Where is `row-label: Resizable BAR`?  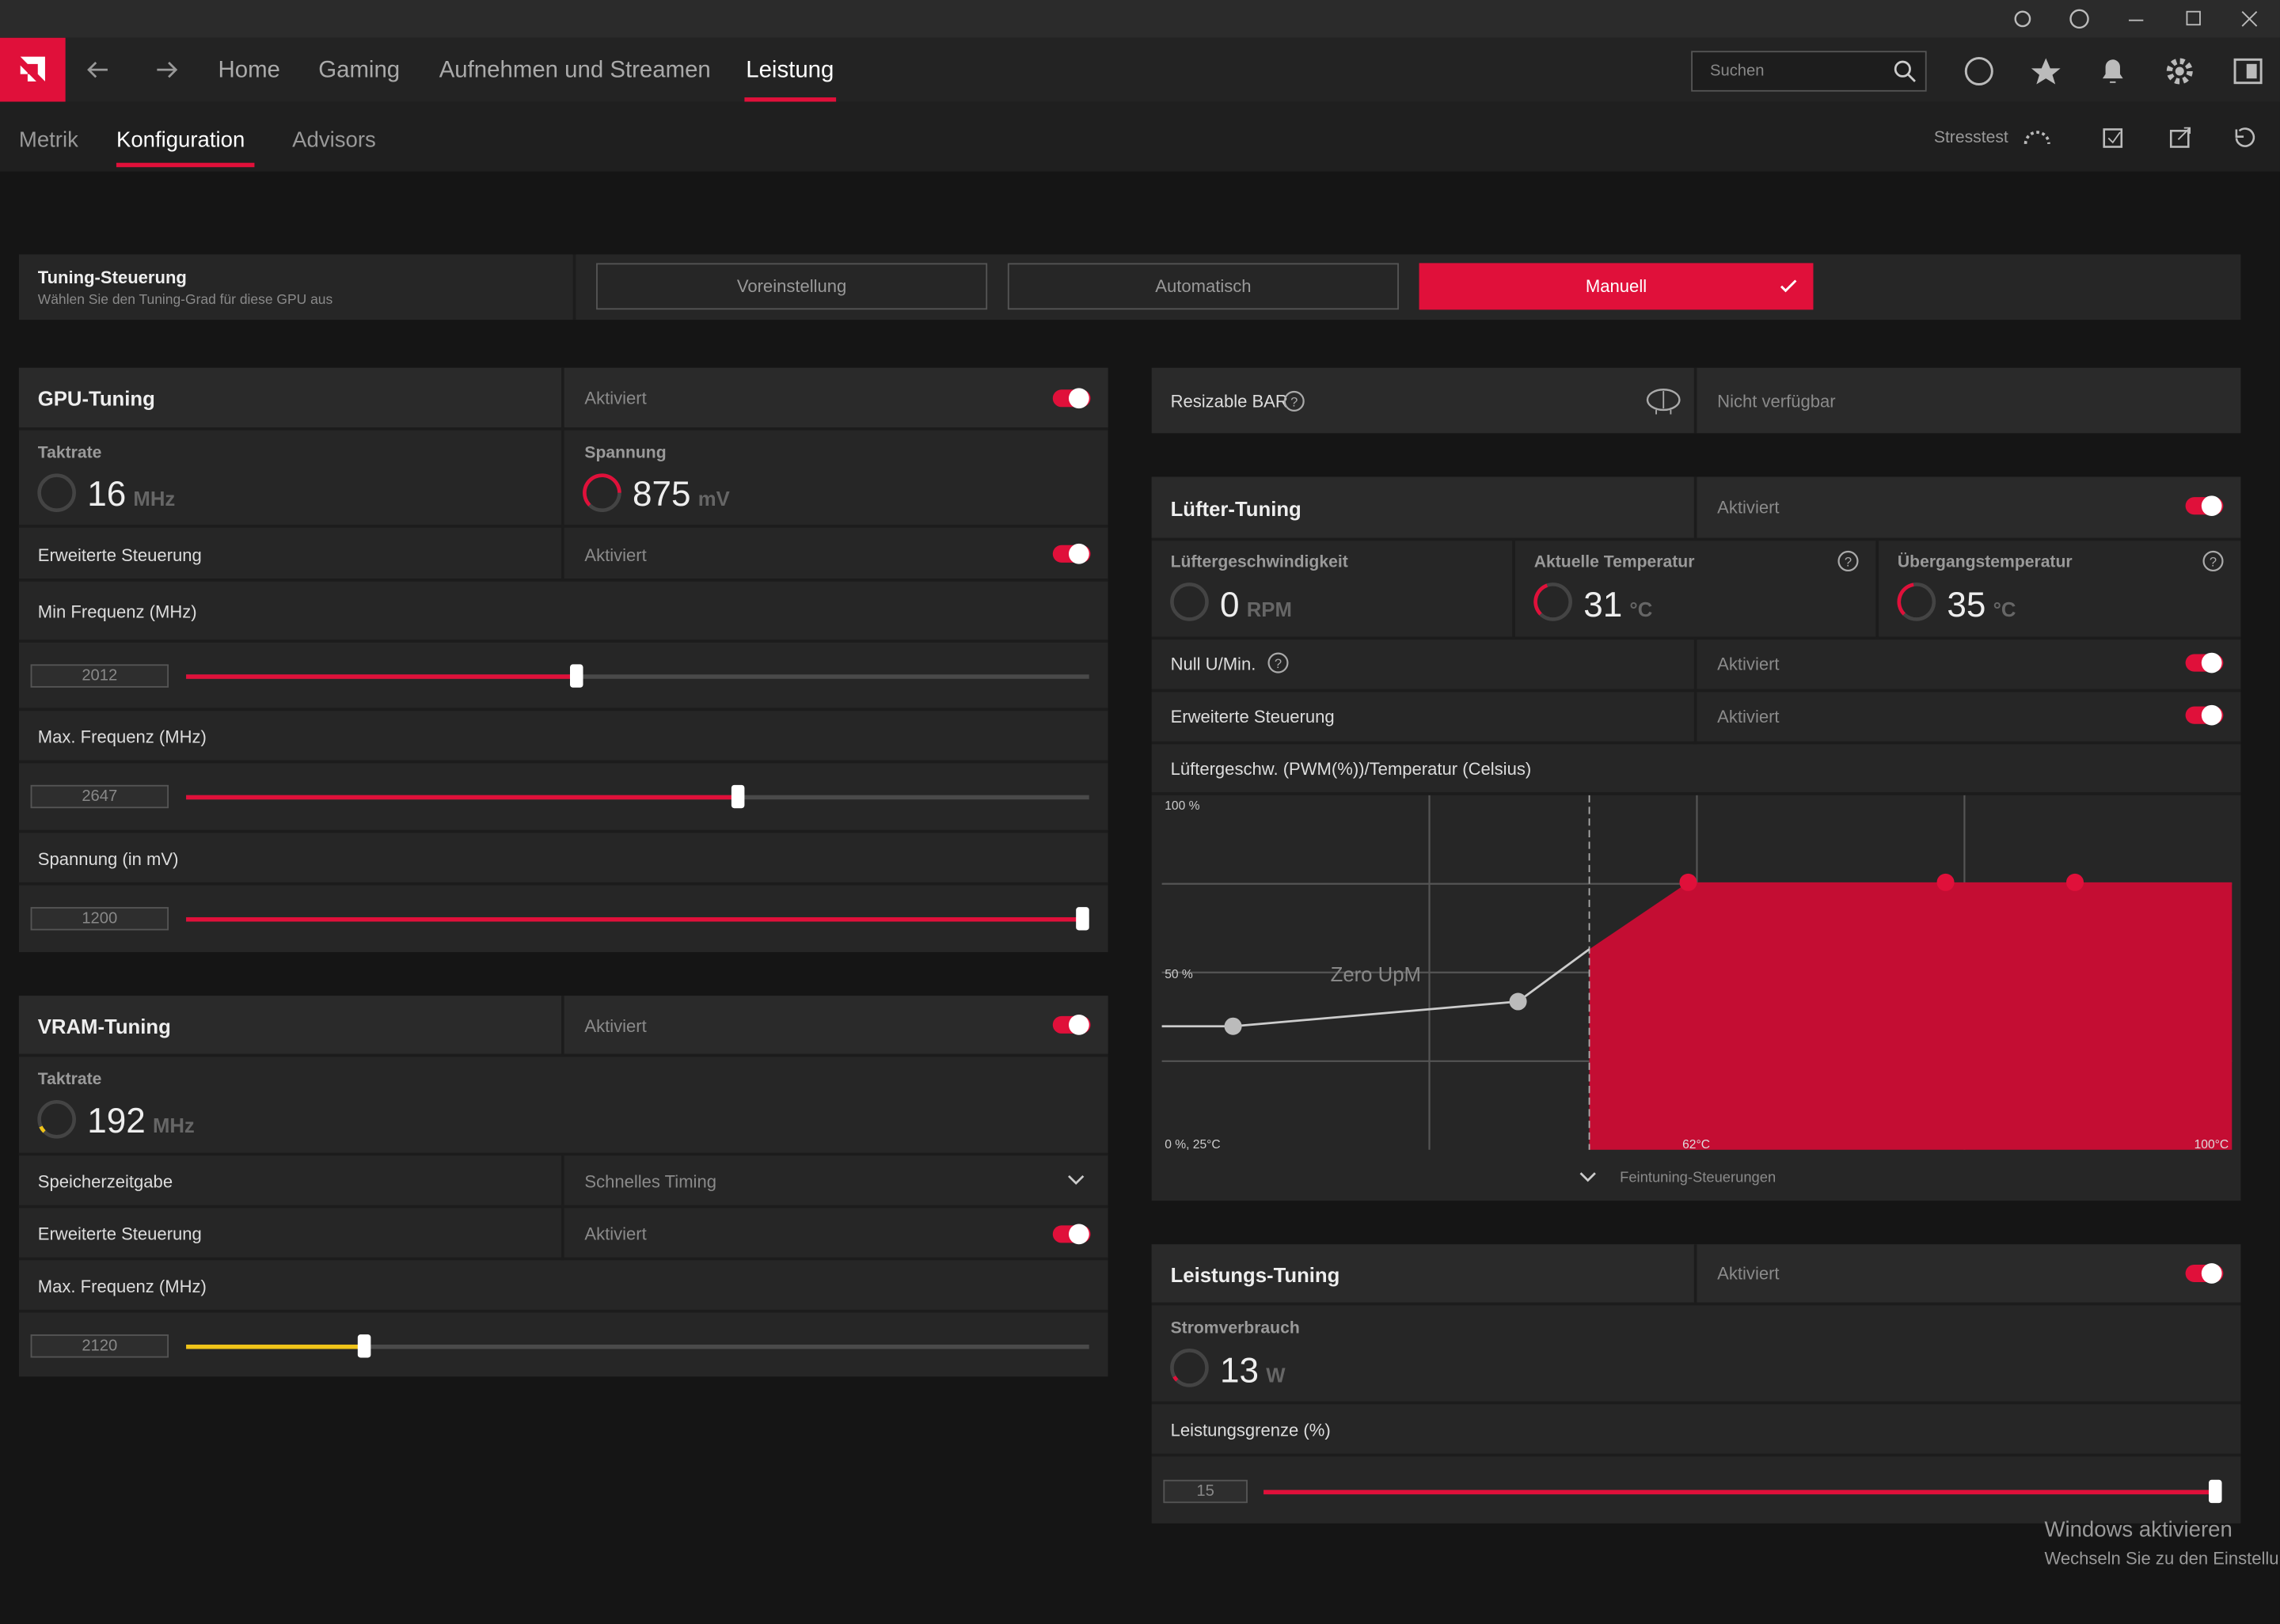 row-label: Resizable BAR is located at coordinates (1229, 401).